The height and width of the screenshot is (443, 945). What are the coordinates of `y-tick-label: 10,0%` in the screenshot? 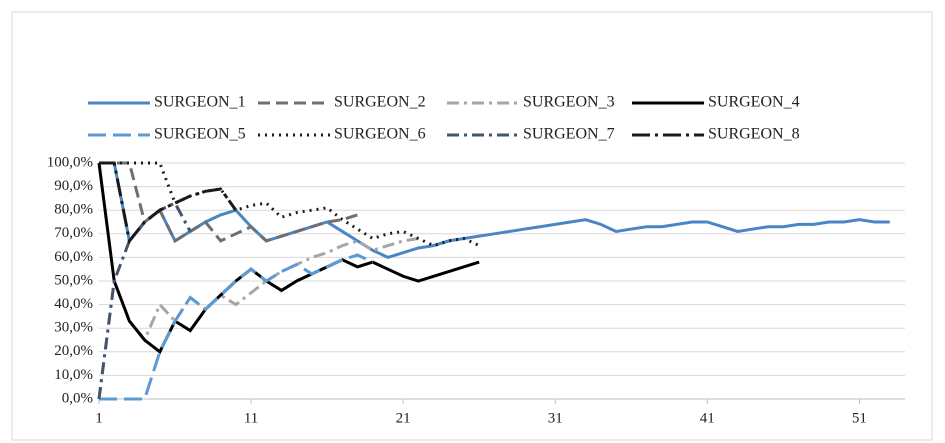 It's located at (73, 375).